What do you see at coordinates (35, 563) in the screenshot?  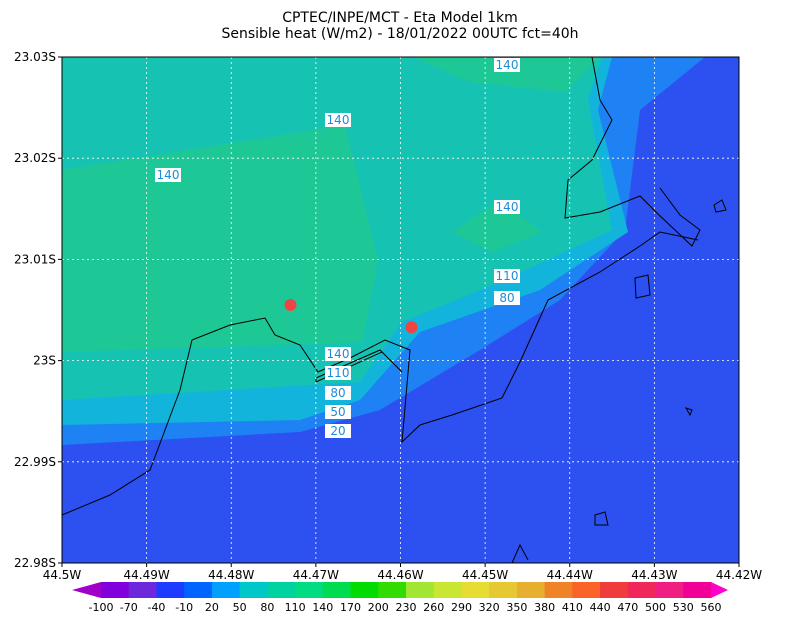 I see `y-tick-label: 22.98S` at bounding box center [35, 563].